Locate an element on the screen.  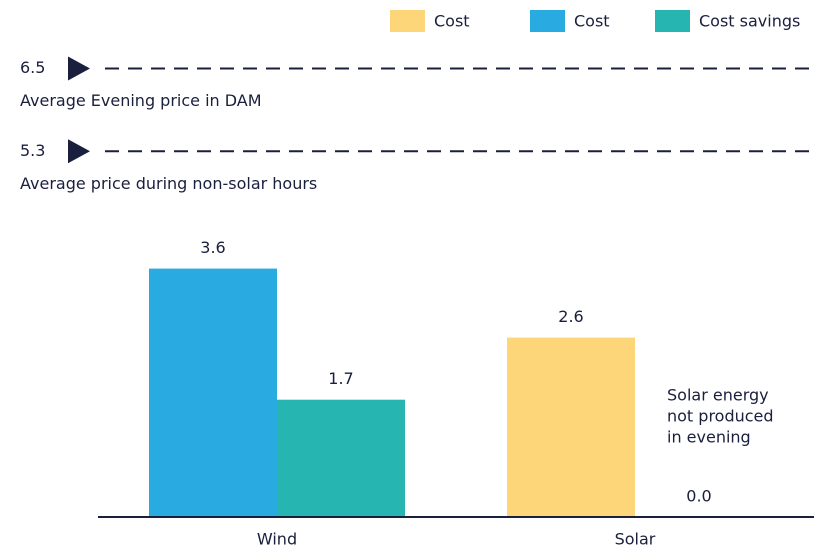
reference-value: 5.3 is located at coordinates (32, 150).